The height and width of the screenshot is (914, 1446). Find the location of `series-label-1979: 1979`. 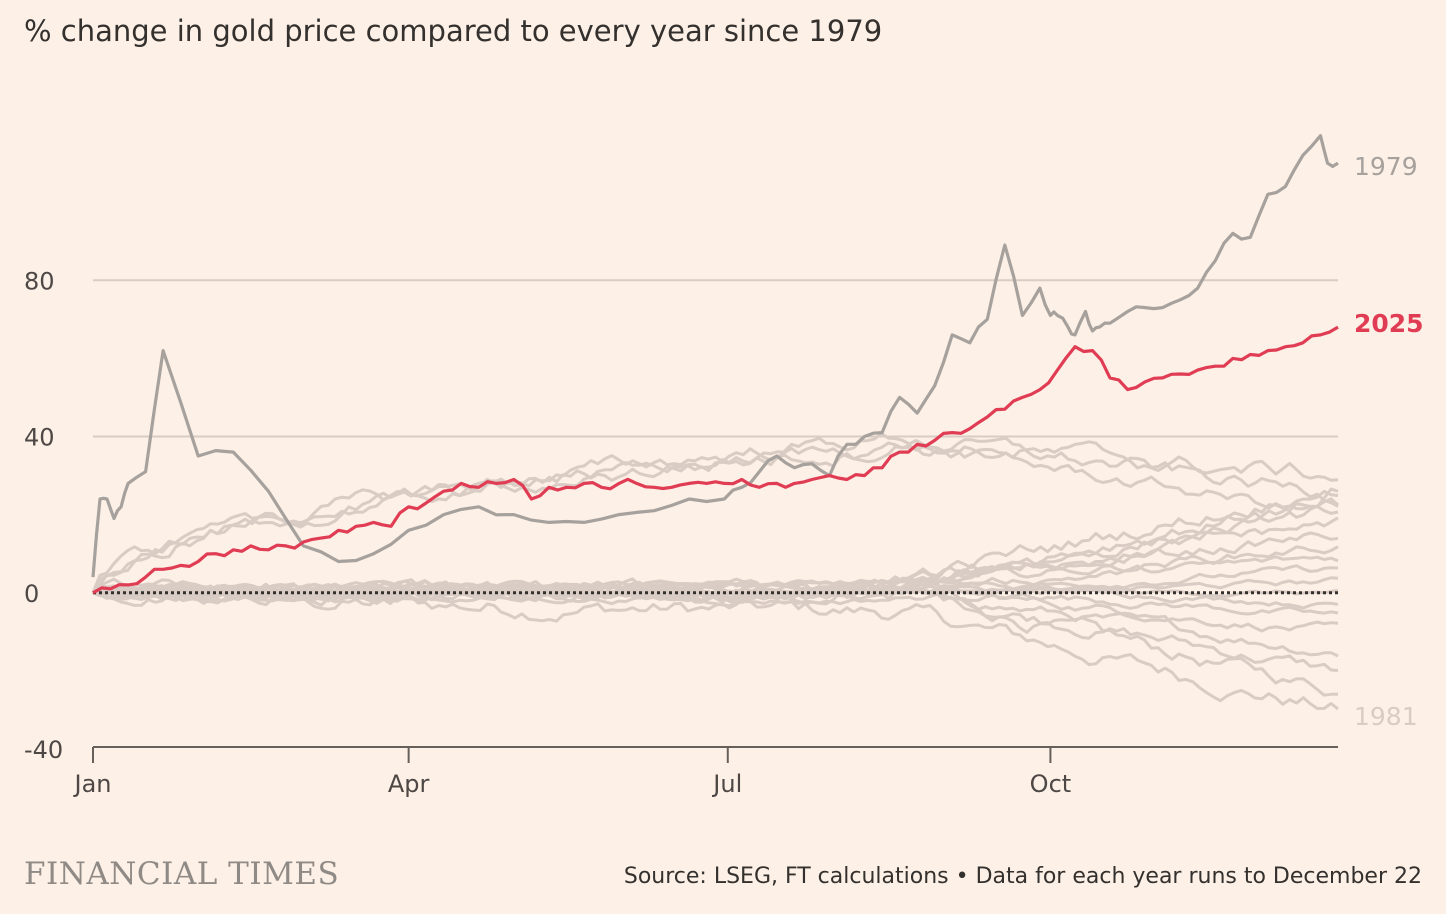

series-label-1979: 1979 is located at coordinates (1386, 166).